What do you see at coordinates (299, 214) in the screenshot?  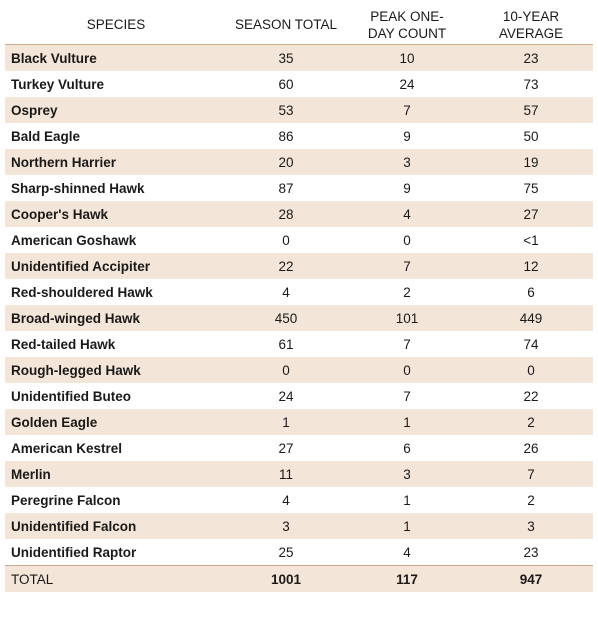 I see `table-row: Cooper's Hawk 28 4 27` at bounding box center [299, 214].